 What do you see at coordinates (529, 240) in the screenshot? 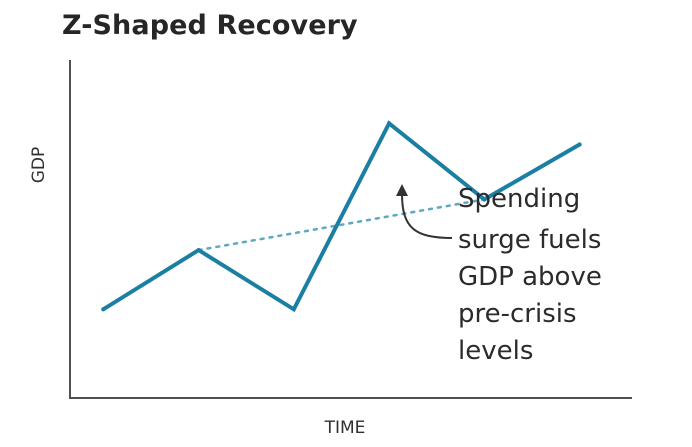
I see `annotation-line-2: surge fuels` at bounding box center [529, 240].